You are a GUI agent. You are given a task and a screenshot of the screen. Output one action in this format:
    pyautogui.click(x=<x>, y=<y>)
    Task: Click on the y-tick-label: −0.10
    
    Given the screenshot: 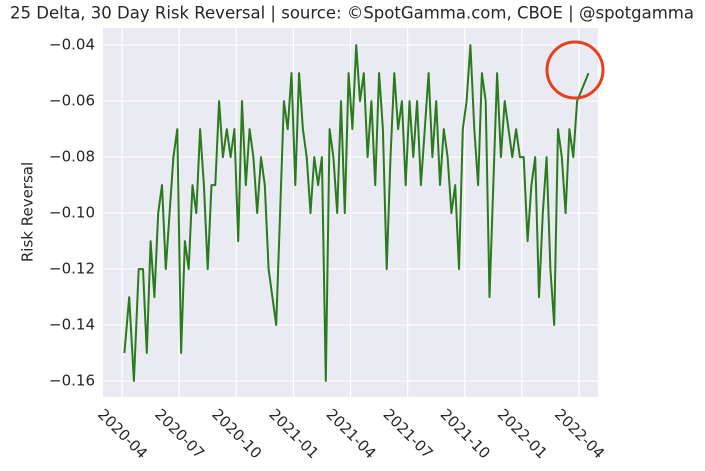 What is the action you would take?
    pyautogui.click(x=72, y=213)
    